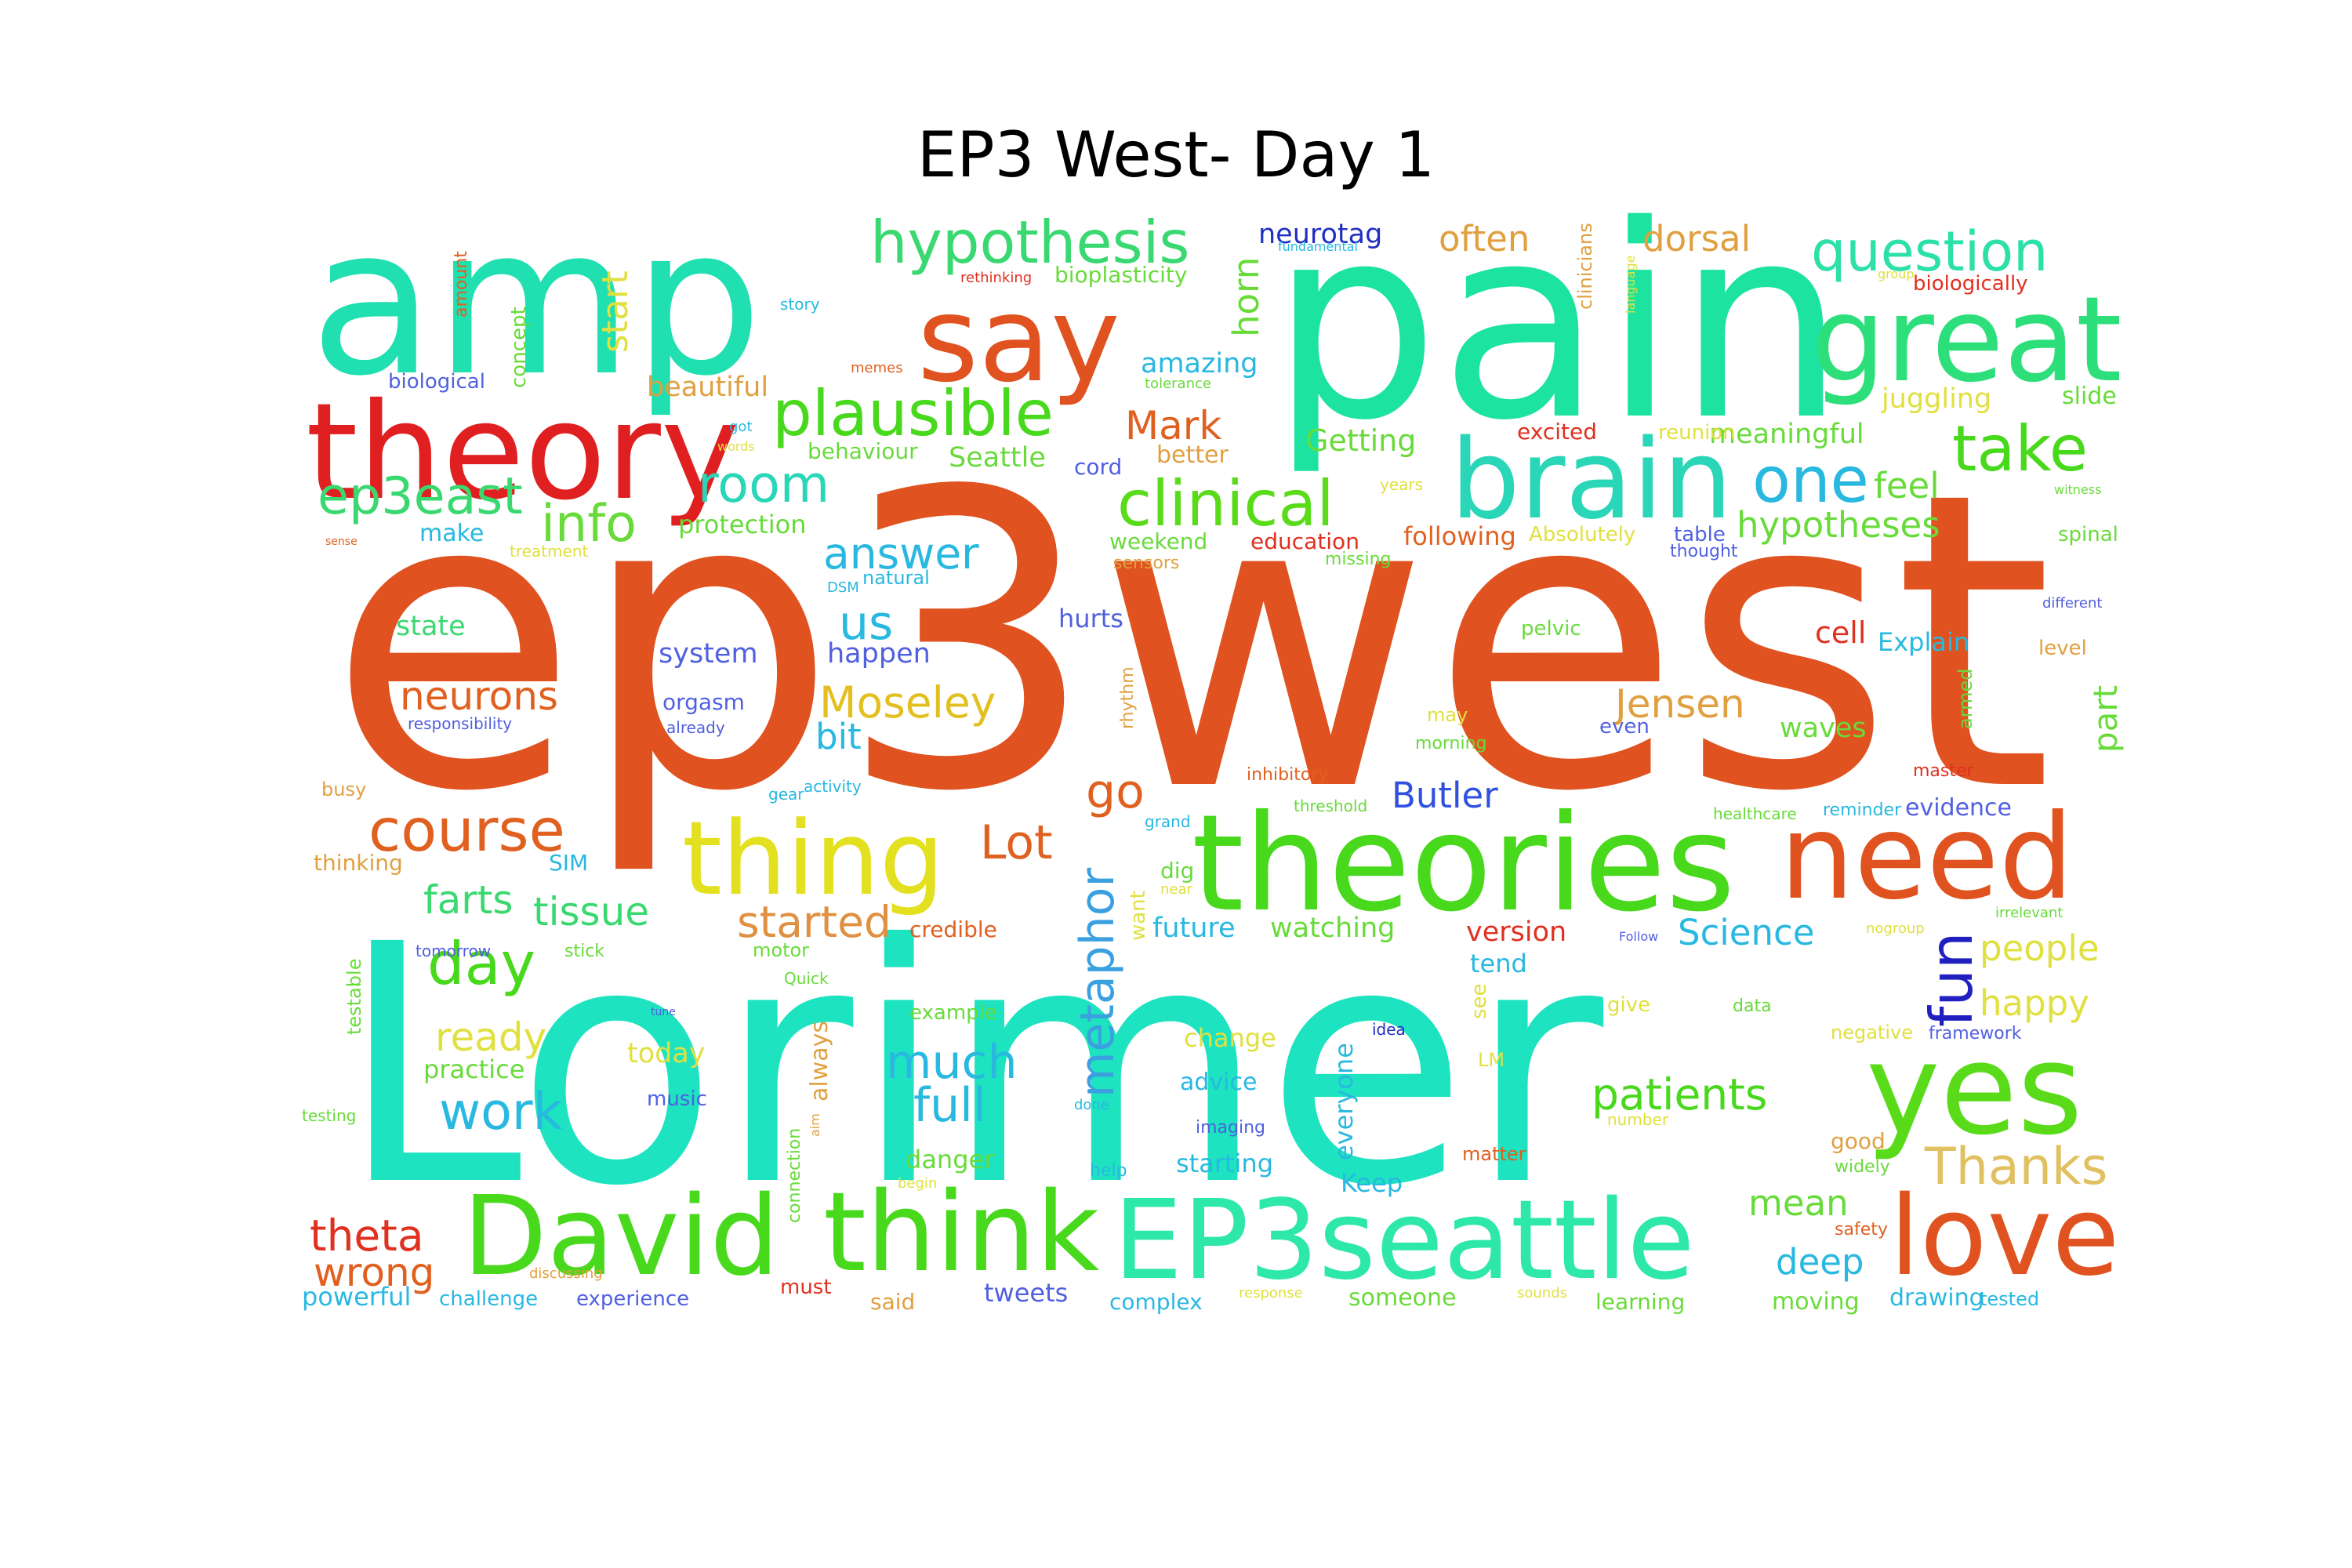 Image resolution: width=2352 pixels, height=1568 pixels. Describe the element at coordinates (1944, 771) in the screenshot. I see `word-master: master` at that location.